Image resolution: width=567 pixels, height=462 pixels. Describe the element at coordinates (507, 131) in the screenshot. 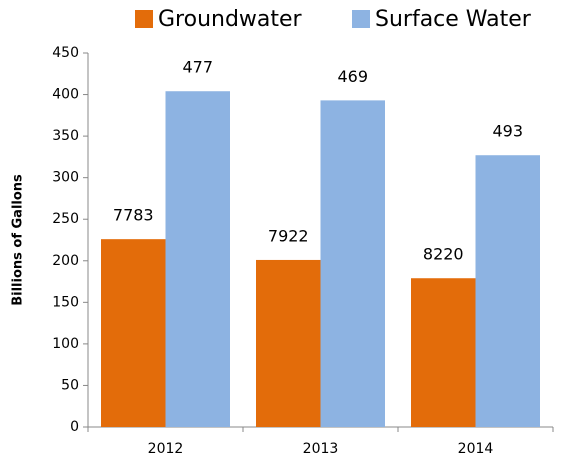

I see `bar-annotation: 493` at that location.